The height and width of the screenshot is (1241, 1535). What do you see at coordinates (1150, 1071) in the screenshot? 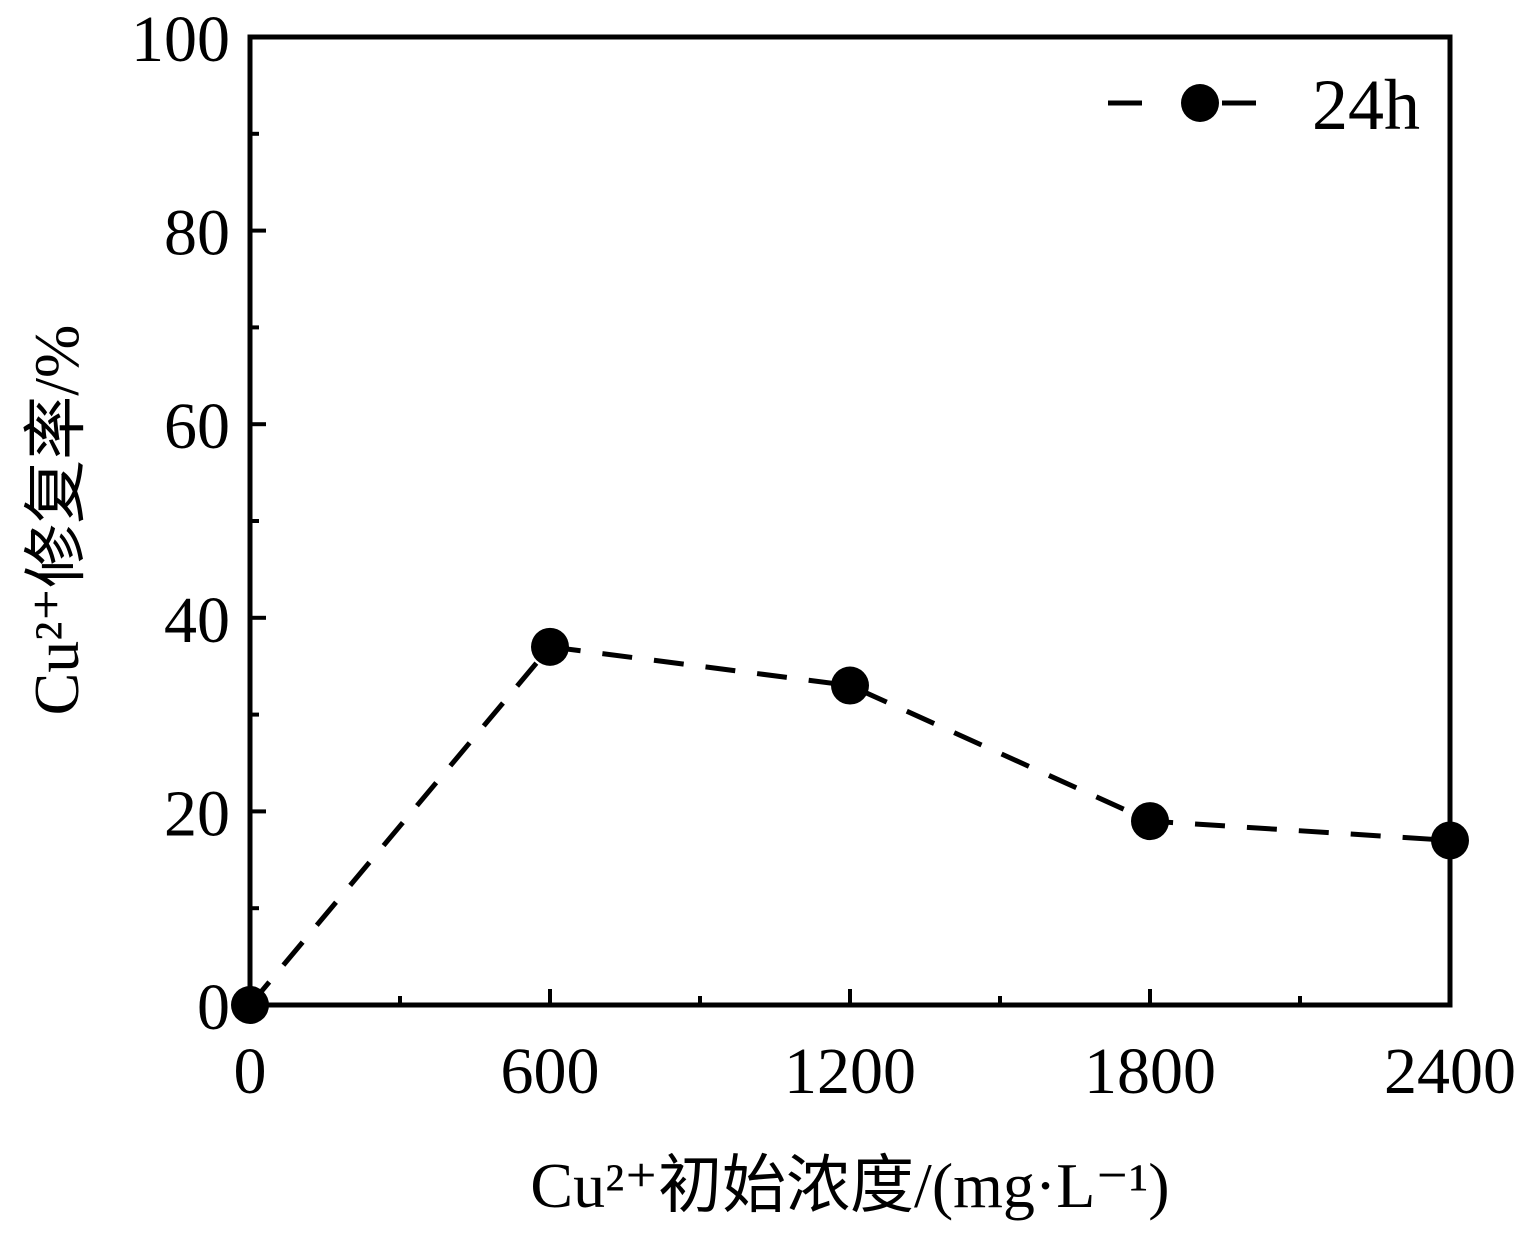
I see `x-tick-label: 1800` at bounding box center [1150, 1071].